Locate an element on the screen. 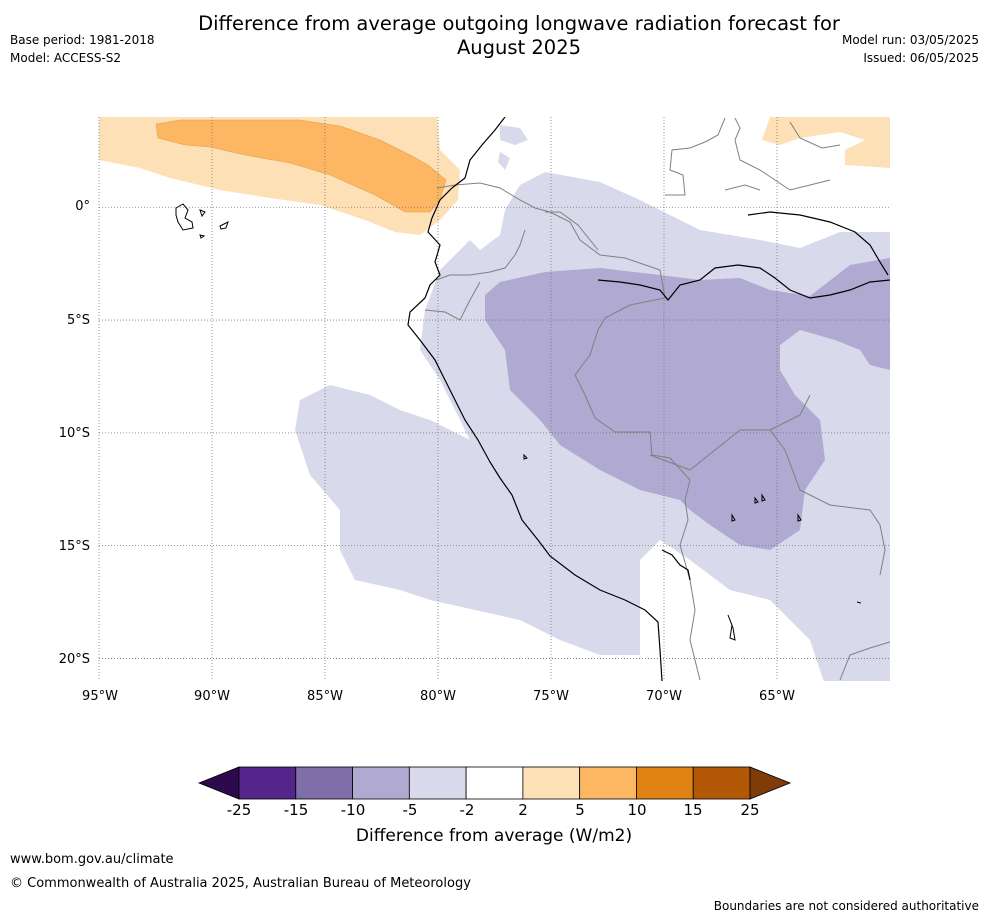  colorbar-tick: 10 is located at coordinates (637, 810).